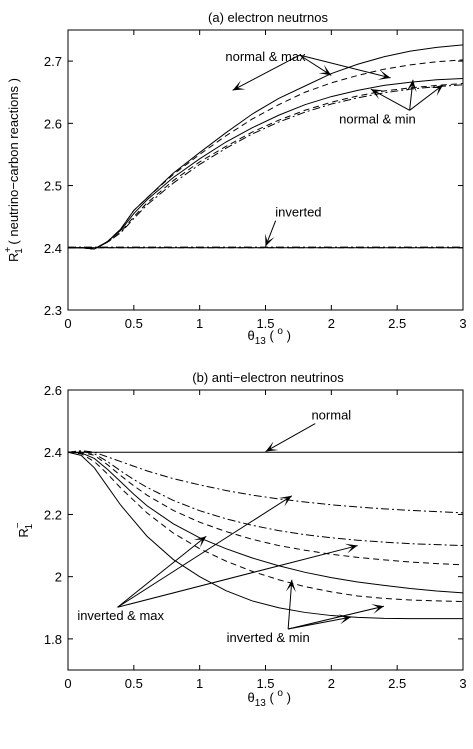 Image resolution: width=473 pixels, height=749 pixels. I want to click on chart-title-a: (a) electron neutrnos, so click(268, 17).